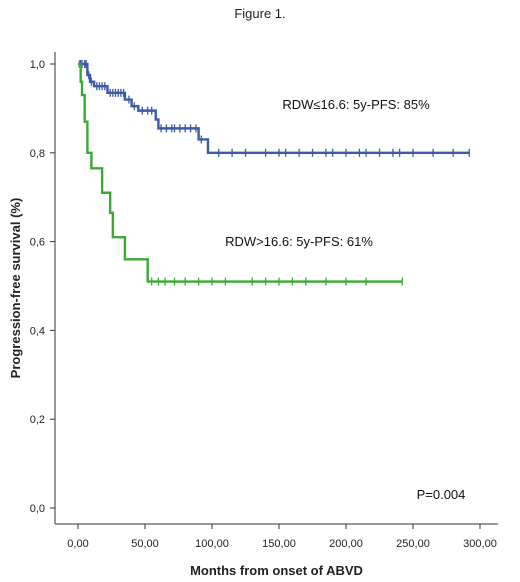 This screenshot has height=582, width=520. Describe the element at coordinates (276, 570) in the screenshot. I see `x-axis-label: Months from onset of ABVD` at that location.